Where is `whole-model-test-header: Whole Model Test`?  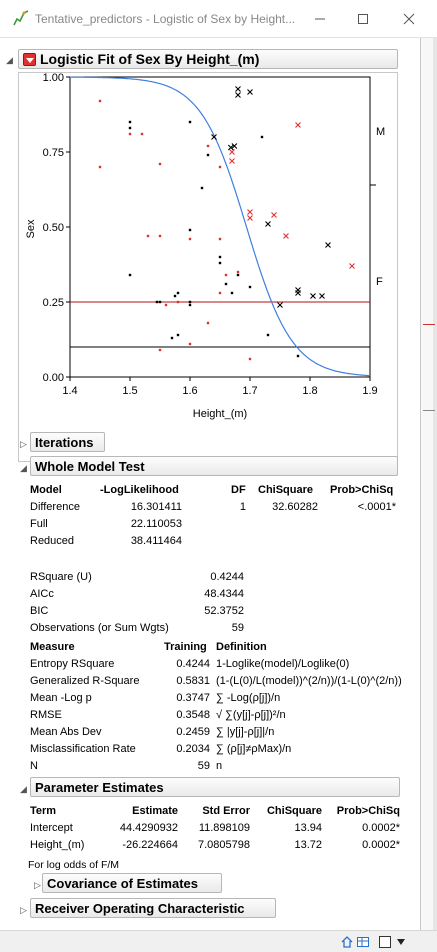 whole-model-test-header: Whole Model Test is located at coordinates (214, 466).